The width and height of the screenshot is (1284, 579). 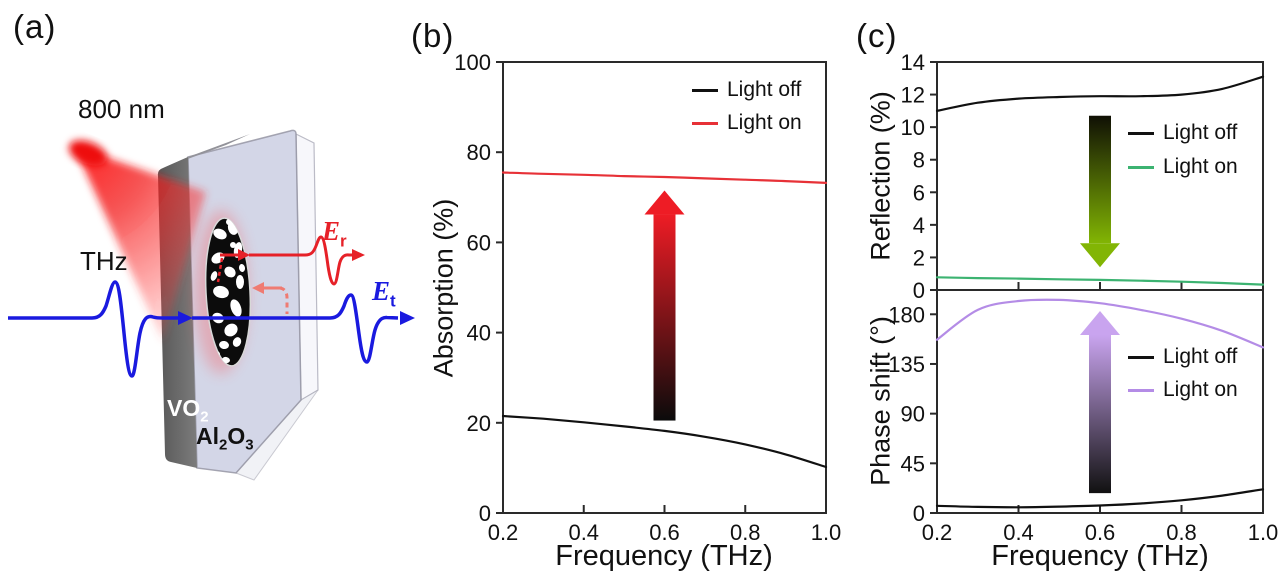 What do you see at coordinates (880, 401) in the screenshot?
I see `phase-y-axis-label: Phase shift (°)` at bounding box center [880, 401].